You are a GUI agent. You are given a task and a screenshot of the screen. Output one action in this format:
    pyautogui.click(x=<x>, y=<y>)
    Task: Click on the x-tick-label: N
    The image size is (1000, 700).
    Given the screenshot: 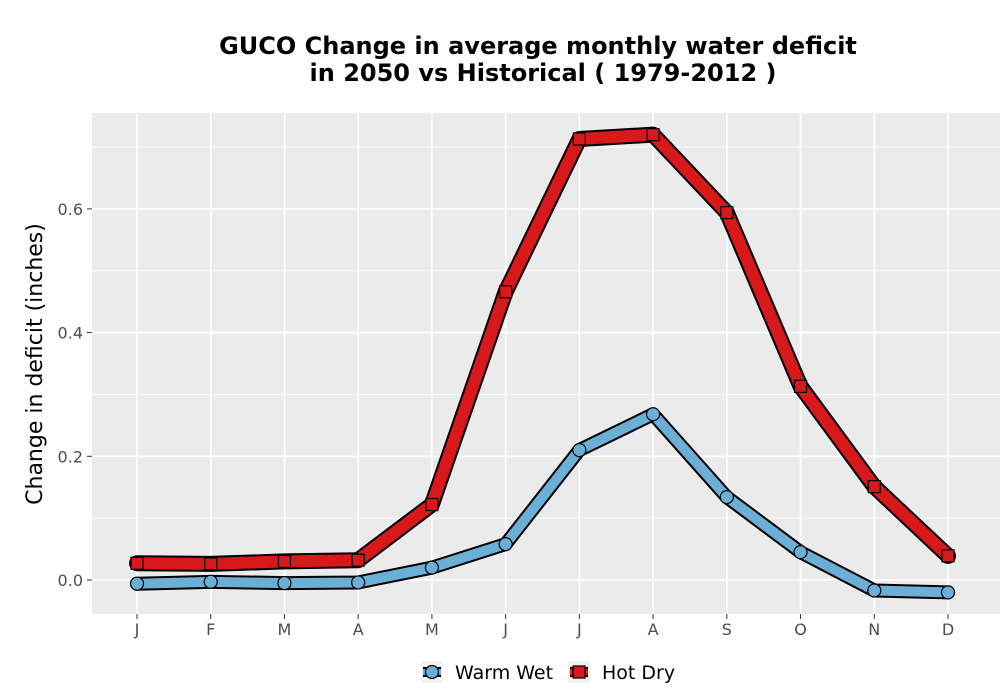 What is the action you would take?
    pyautogui.click(x=874, y=629)
    